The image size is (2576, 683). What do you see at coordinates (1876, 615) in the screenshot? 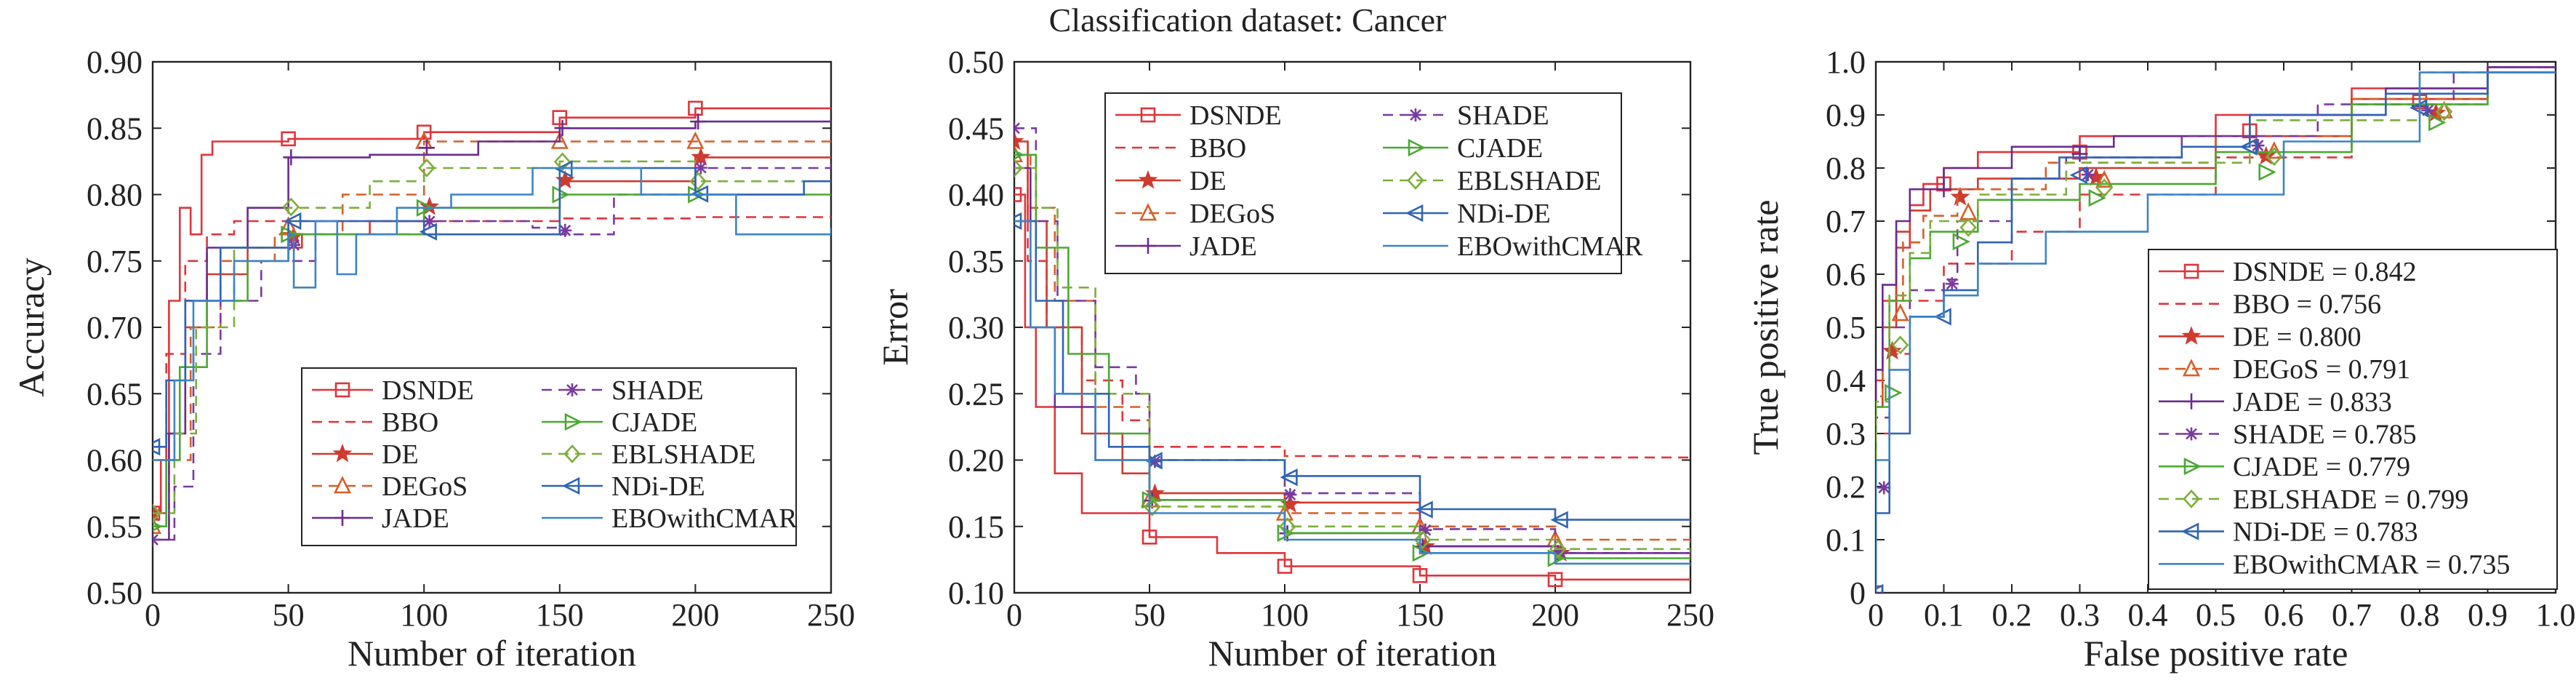
I see `x-tick-label: 0` at bounding box center [1876, 615].